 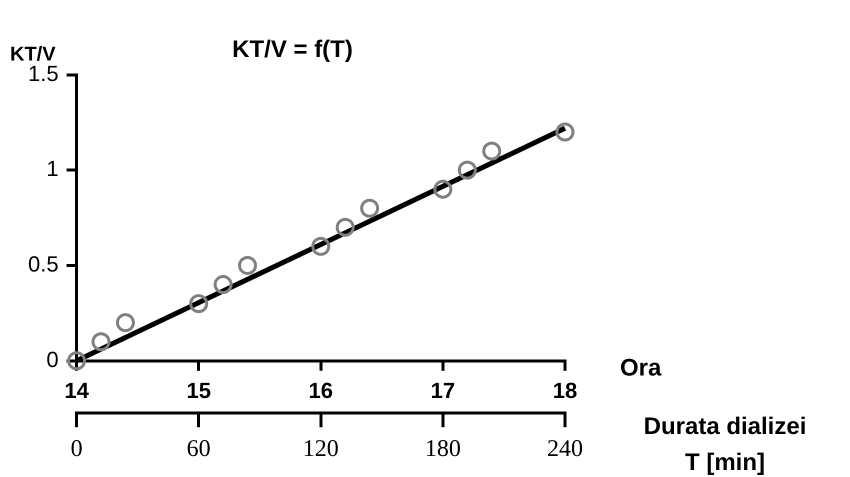 I want to click on x-tick-label: 17, so click(x=443, y=391).